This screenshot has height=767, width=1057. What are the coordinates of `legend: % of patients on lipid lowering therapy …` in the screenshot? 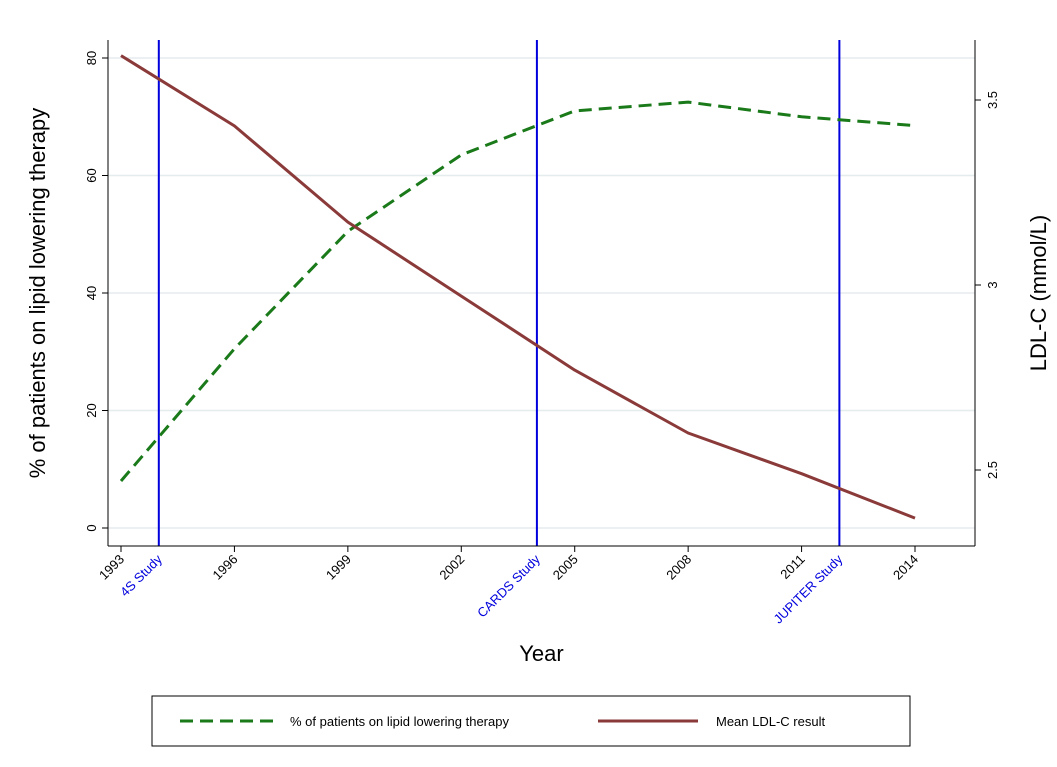 It's located at (531, 721).